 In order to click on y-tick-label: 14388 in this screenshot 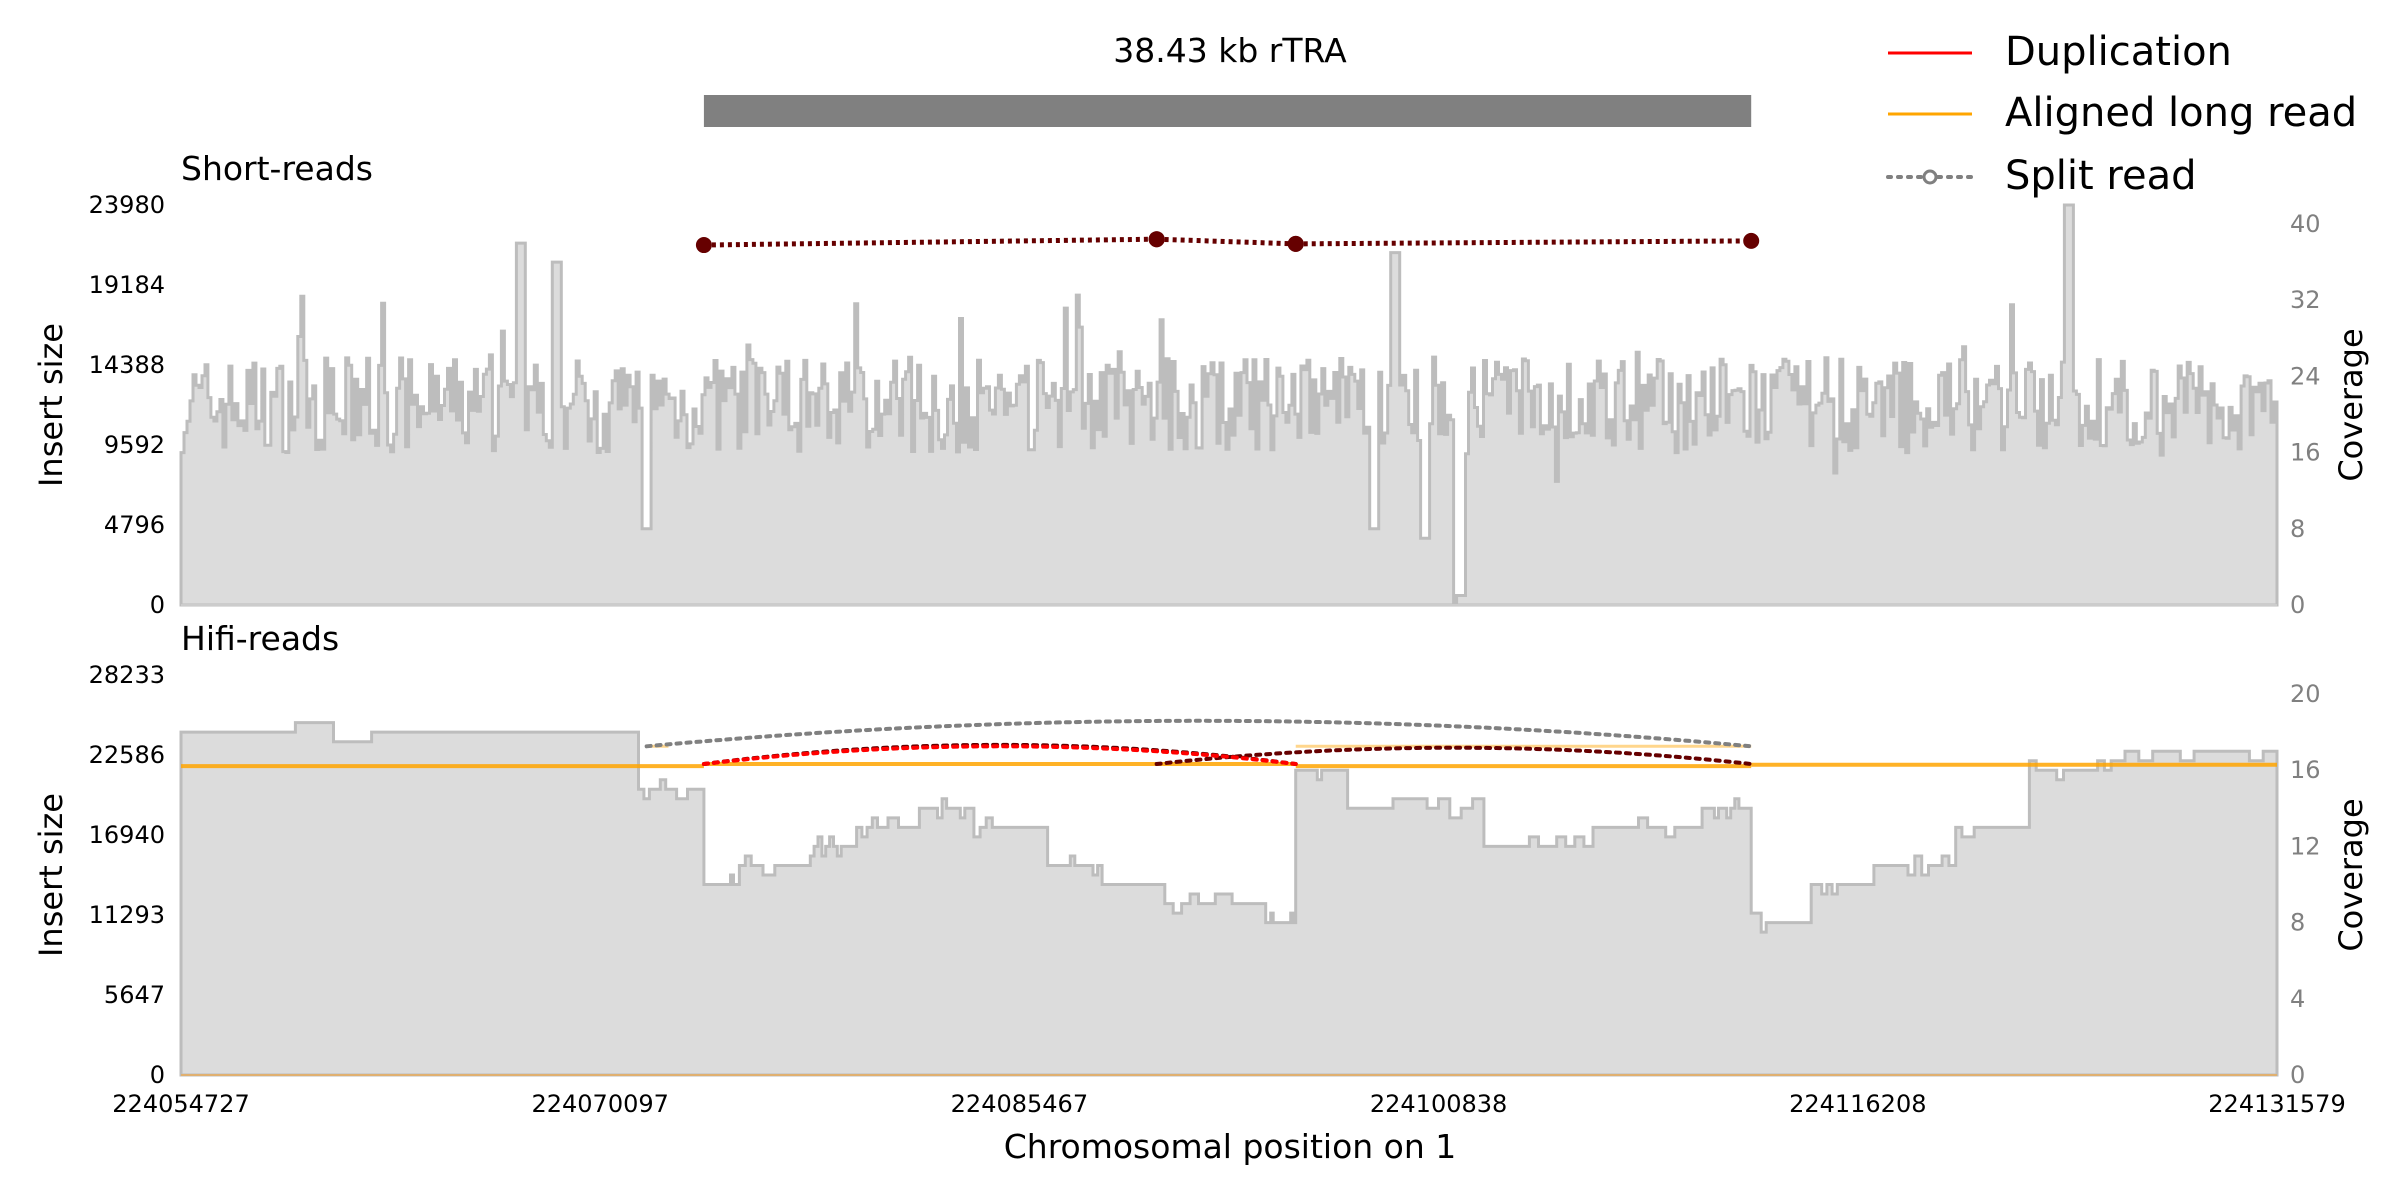, I will do `click(127, 365)`.